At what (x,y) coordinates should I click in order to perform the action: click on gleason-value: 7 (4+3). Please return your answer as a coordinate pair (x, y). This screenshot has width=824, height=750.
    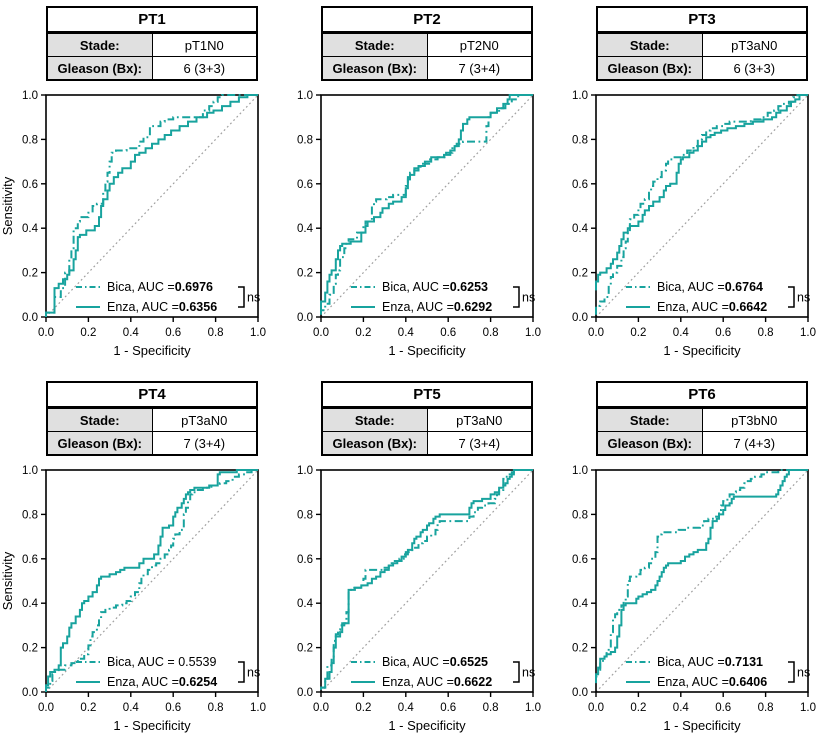
    Looking at the image, I should click on (754, 443).